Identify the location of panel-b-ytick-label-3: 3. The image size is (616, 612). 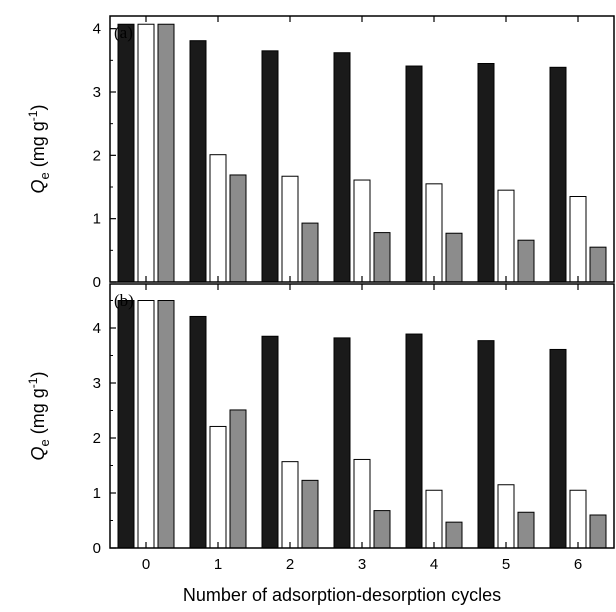
(97, 383).